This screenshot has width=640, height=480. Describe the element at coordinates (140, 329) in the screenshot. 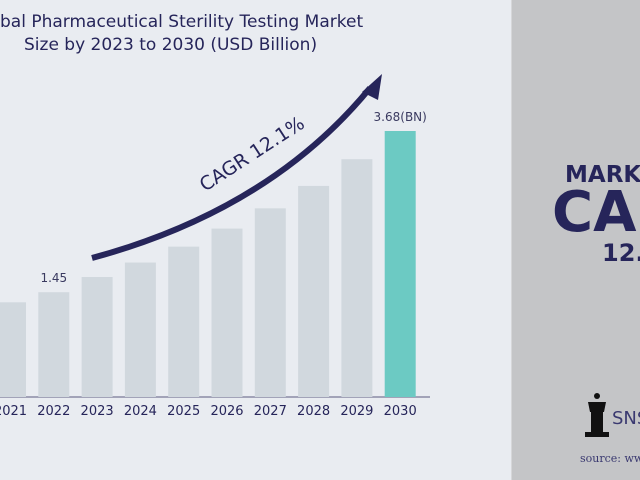

I see `bar-2024` at that location.